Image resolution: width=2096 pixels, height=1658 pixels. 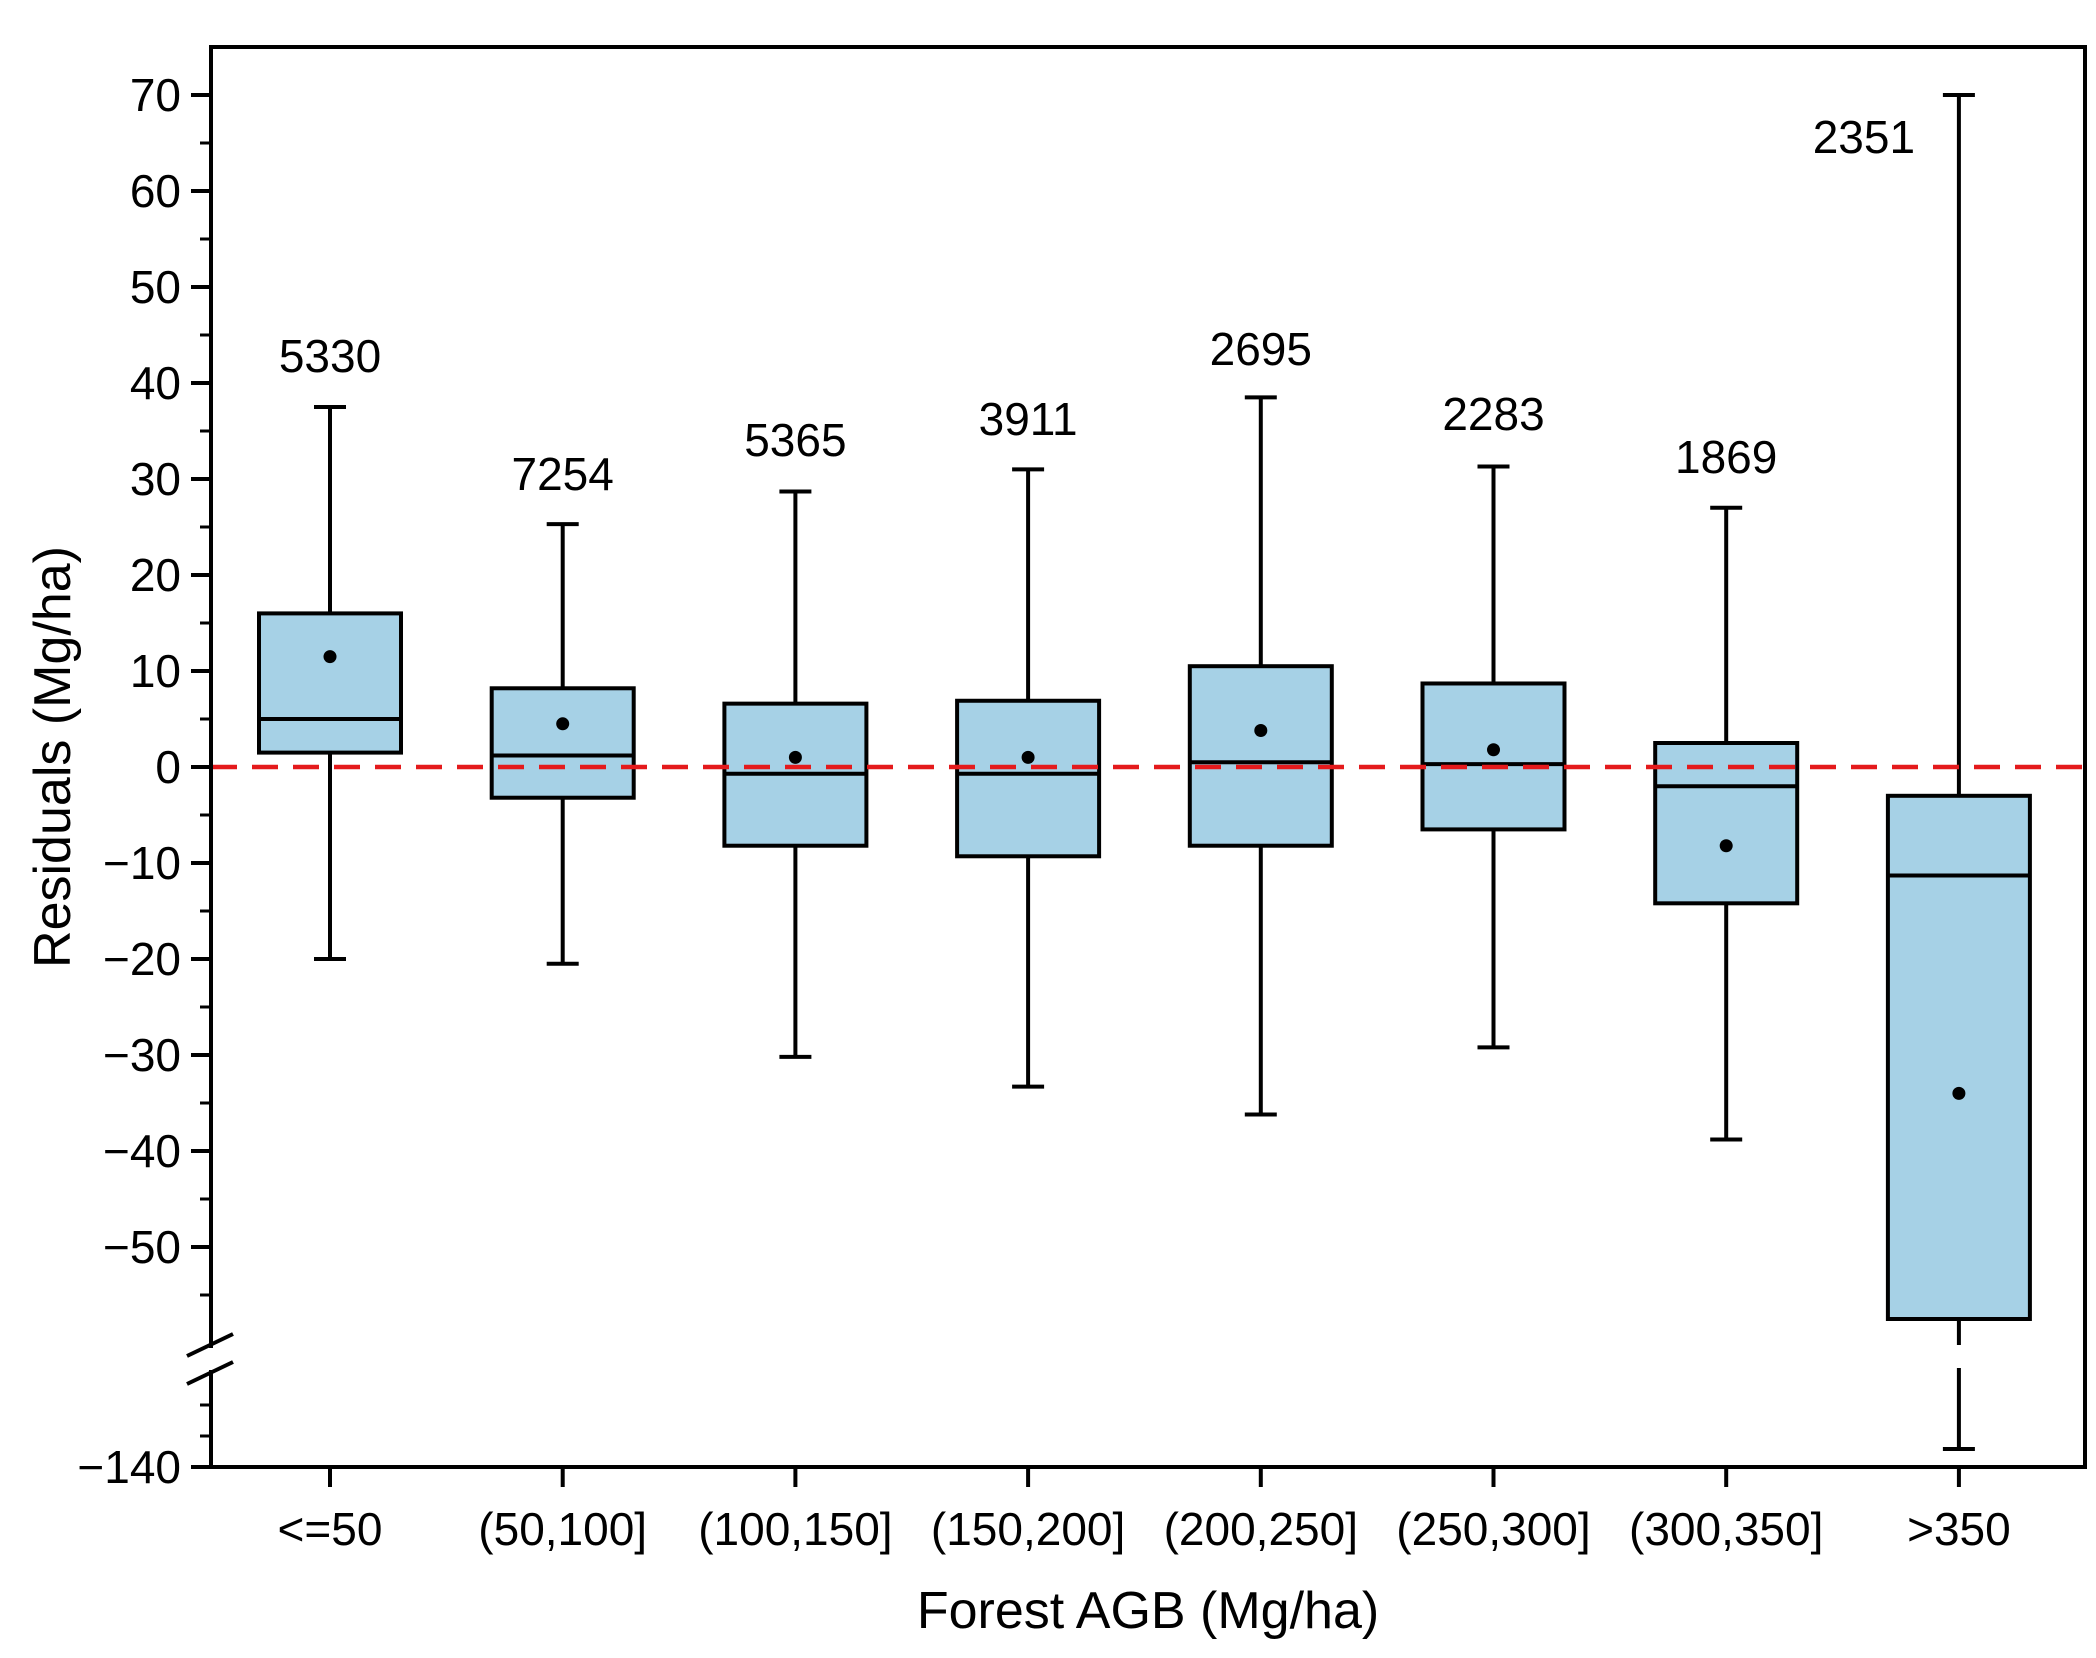 I want to click on y-tick-label: −40, so click(x=142, y=1151).